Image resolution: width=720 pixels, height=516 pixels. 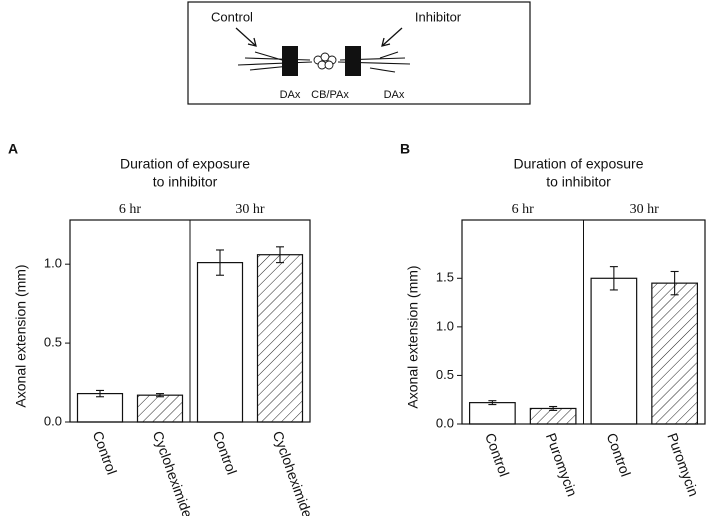 What do you see at coordinates (405, 149) in the screenshot?
I see `panel-label: B` at bounding box center [405, 149].